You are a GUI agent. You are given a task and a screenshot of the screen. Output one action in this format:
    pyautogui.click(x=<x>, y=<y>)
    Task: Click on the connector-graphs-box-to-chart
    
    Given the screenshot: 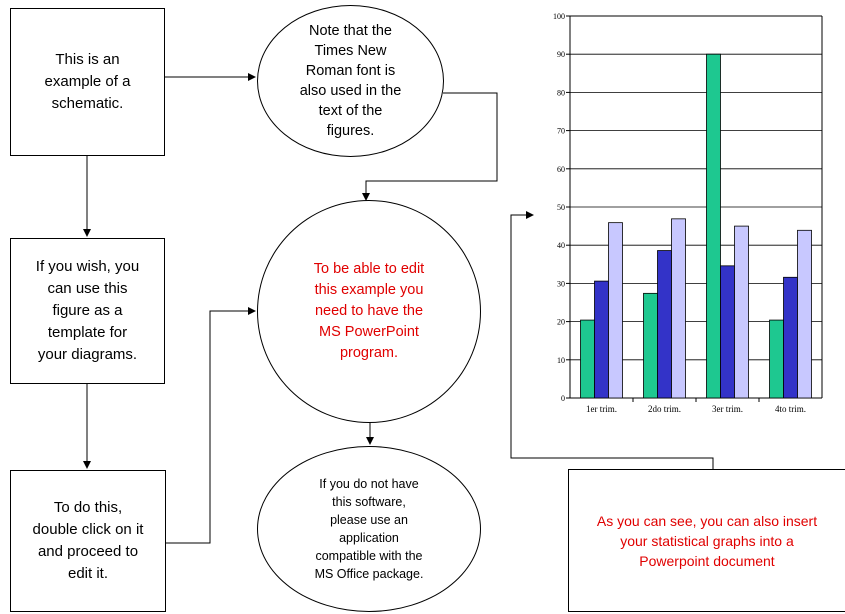 What is the action you would take?
    pyautogui.click(x=612, y=340)
    